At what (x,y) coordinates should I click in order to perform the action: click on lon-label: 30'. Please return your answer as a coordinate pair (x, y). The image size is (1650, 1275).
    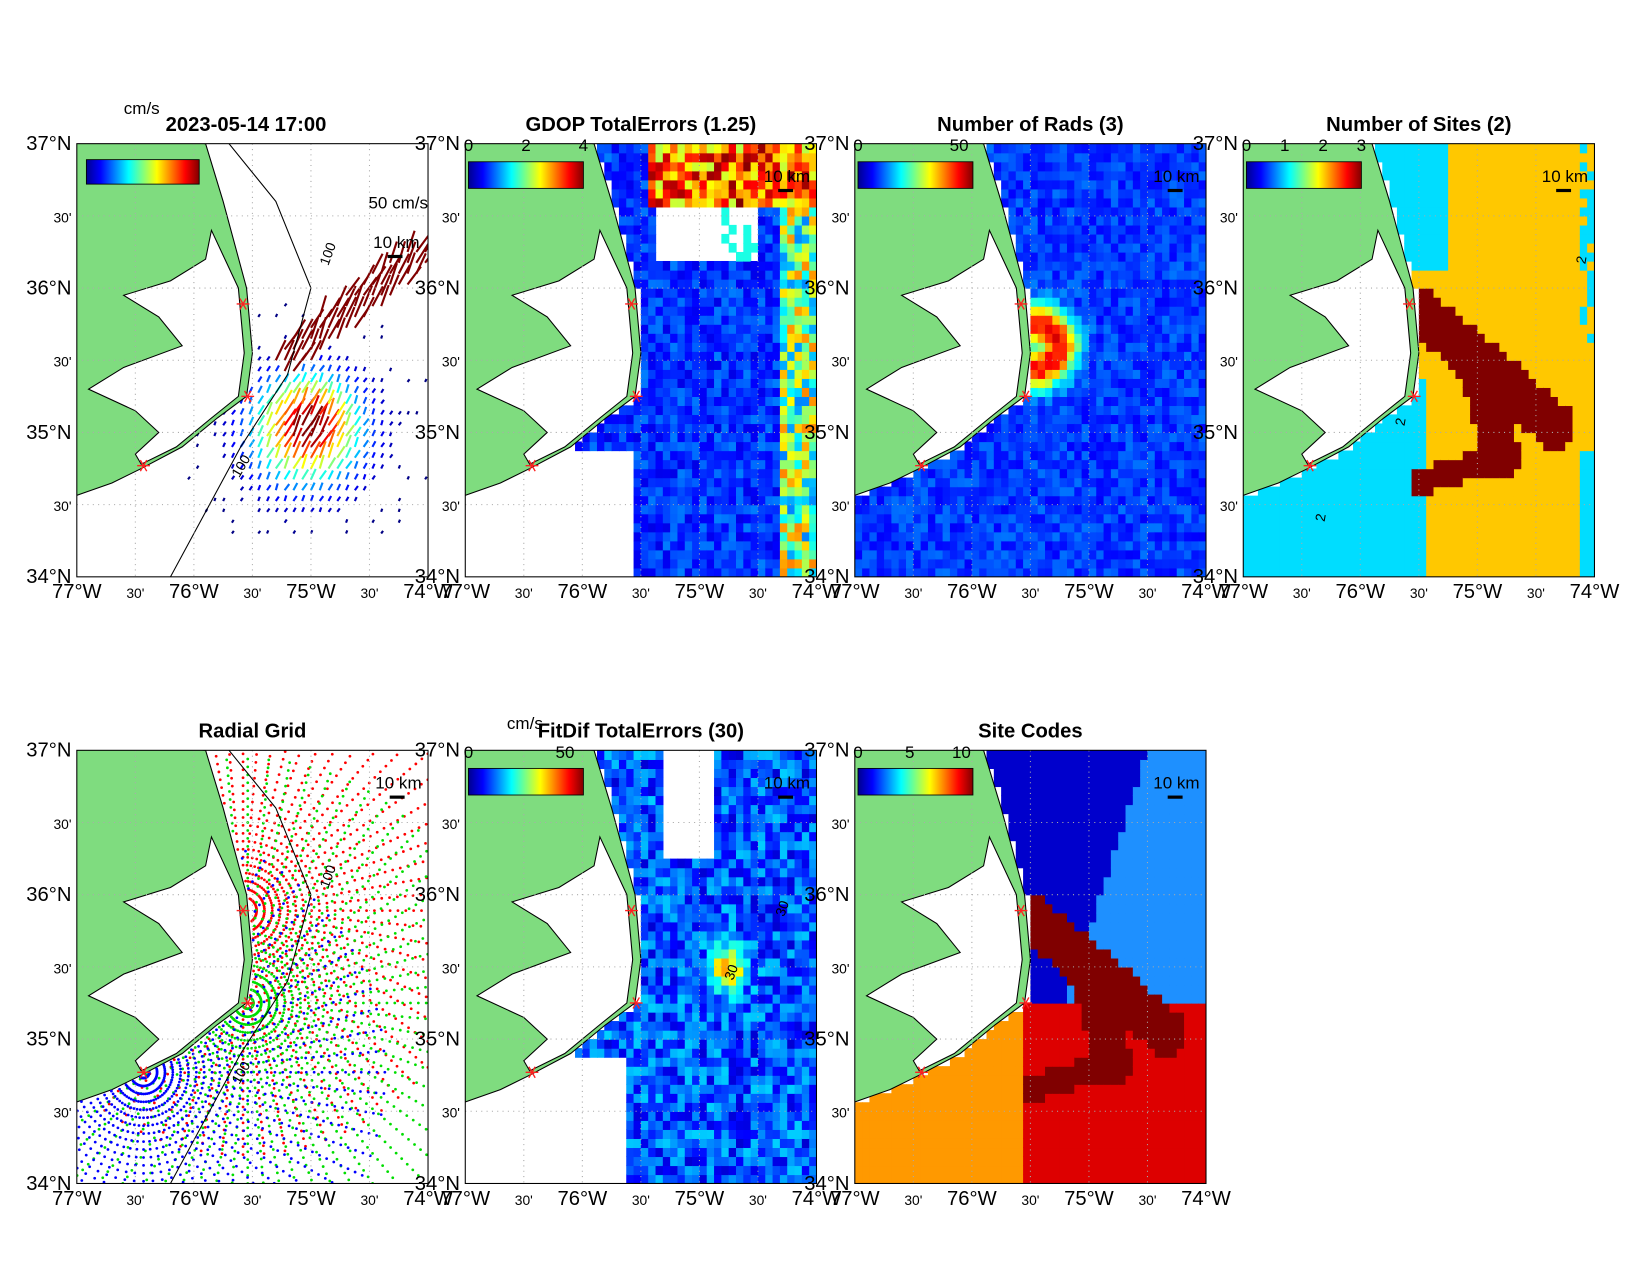
    Looking at the image, I should click on (1302, 593).